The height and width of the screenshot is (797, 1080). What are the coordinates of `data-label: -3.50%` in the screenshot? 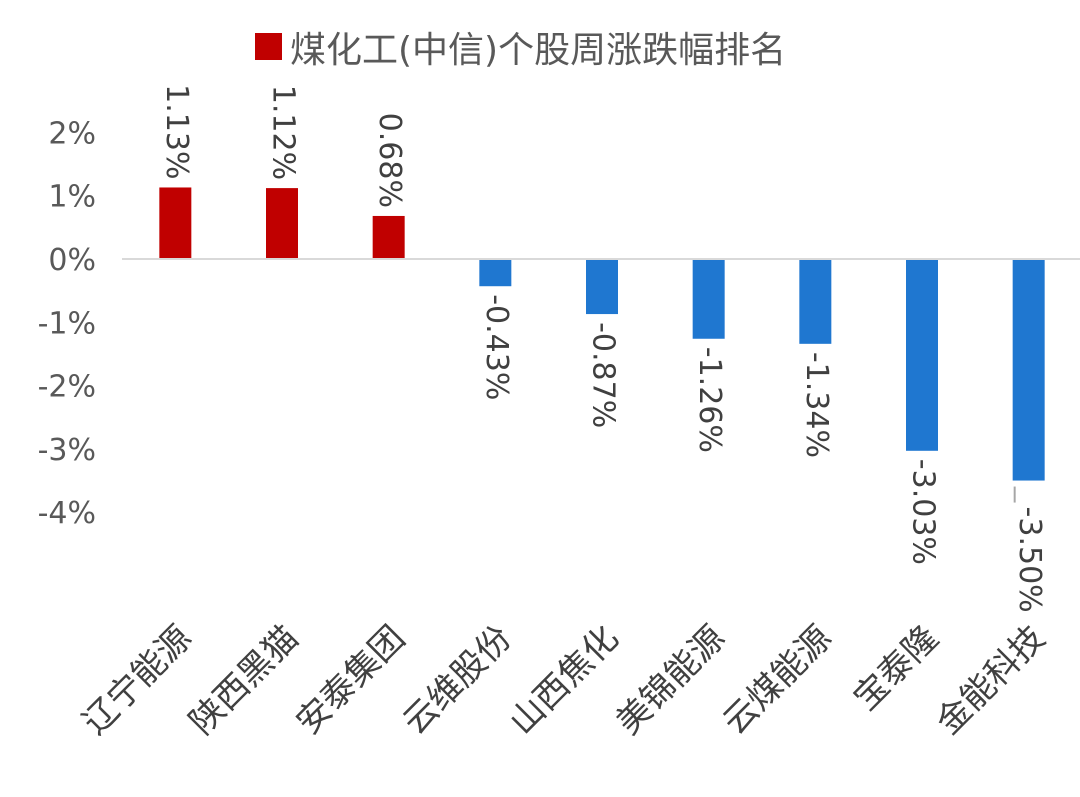 It's located at (1029, 560).